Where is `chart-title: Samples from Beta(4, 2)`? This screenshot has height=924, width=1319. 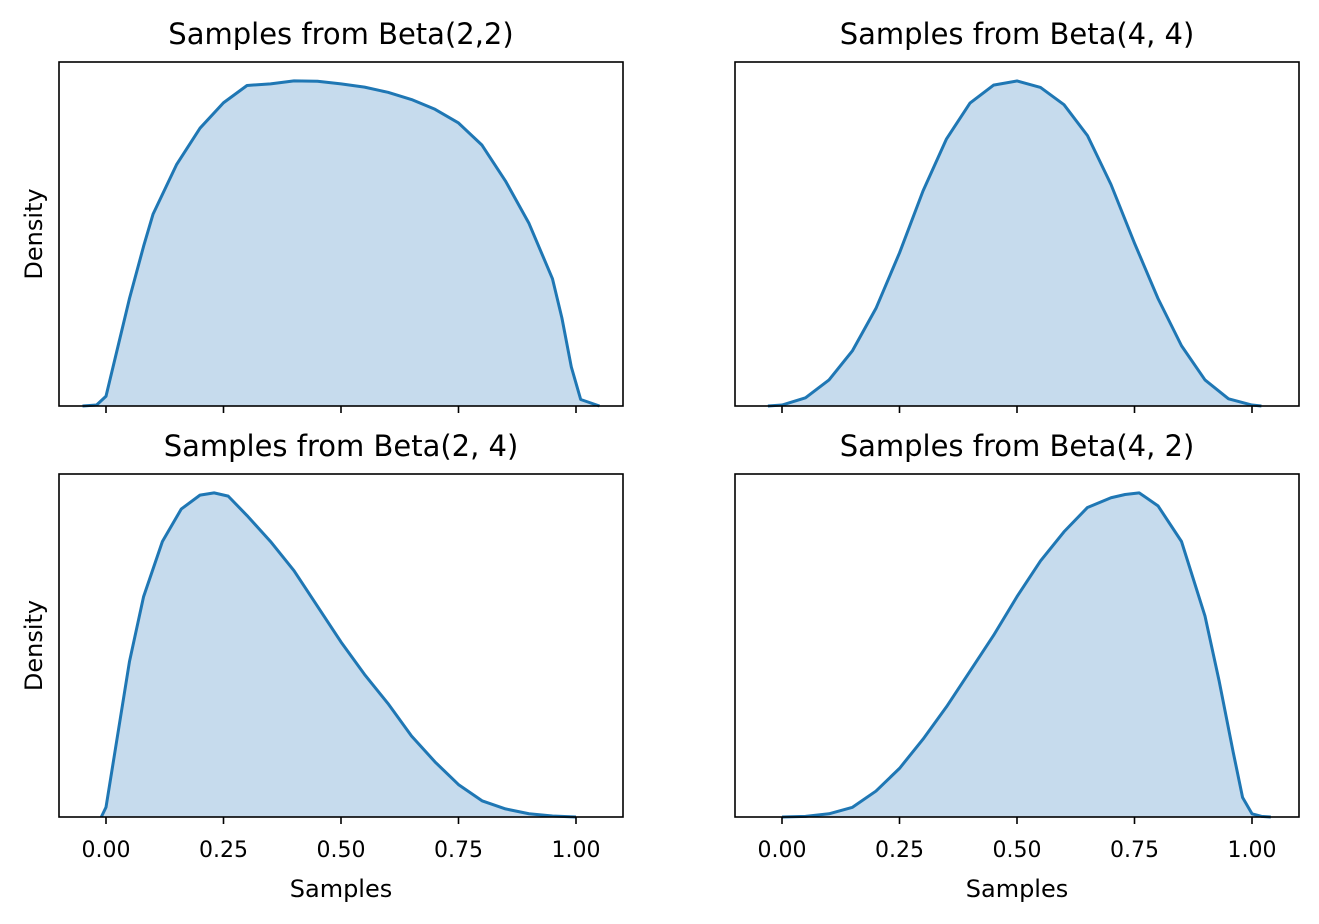 chart-title: Samples from Beta(4, 2) is located at coordinates (1017, 446).